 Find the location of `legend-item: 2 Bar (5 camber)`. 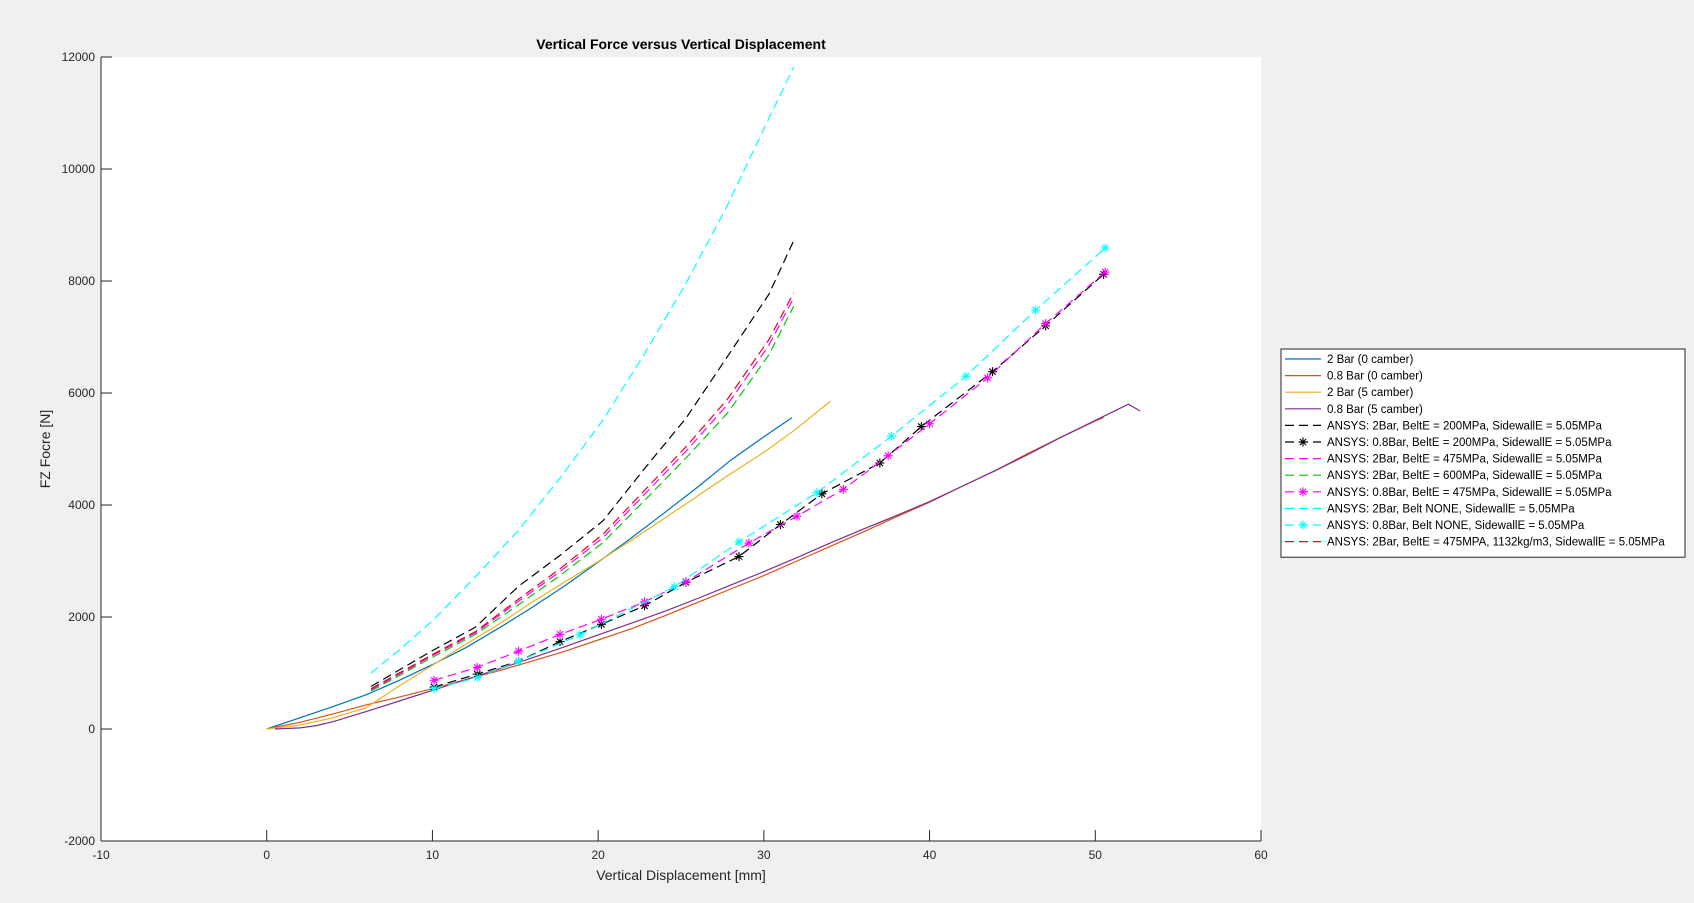

legend-item: 2 Bar (5 camber) is located at coordinates (1349, 393).